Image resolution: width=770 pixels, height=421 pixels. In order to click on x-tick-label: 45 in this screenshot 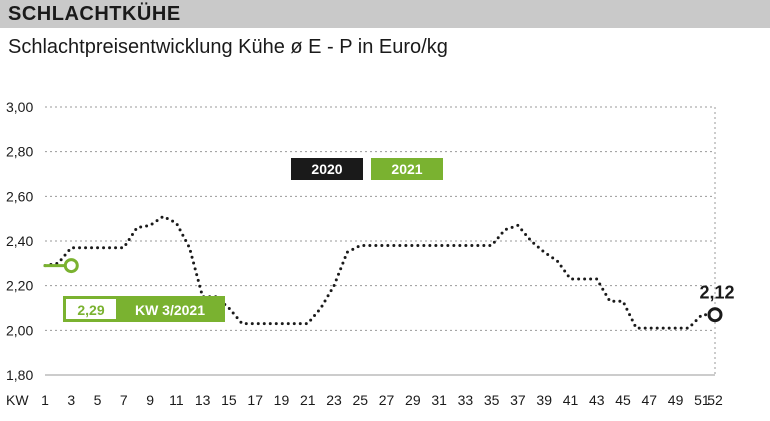, I will do `click(623, 400)`.